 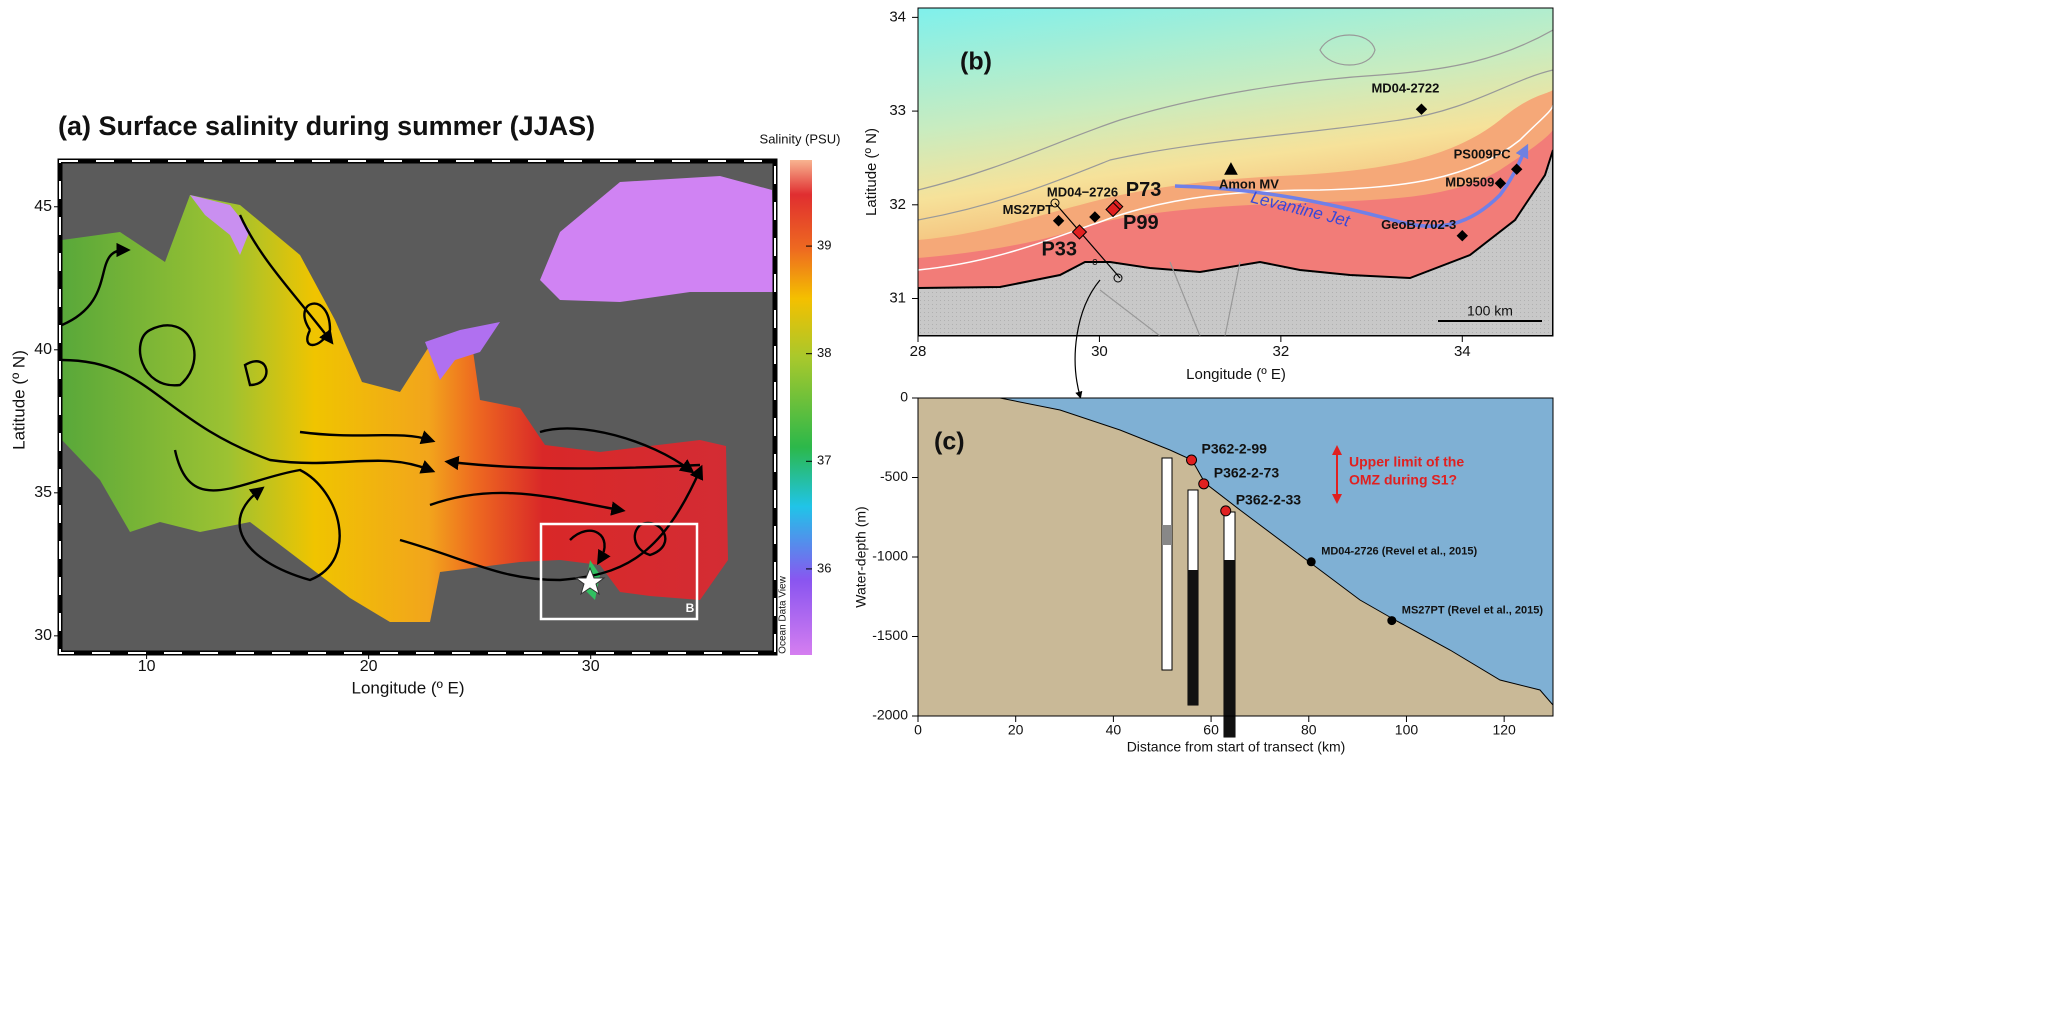 I want to click on x-tick-label: 60, so click(x=1211, y=730).